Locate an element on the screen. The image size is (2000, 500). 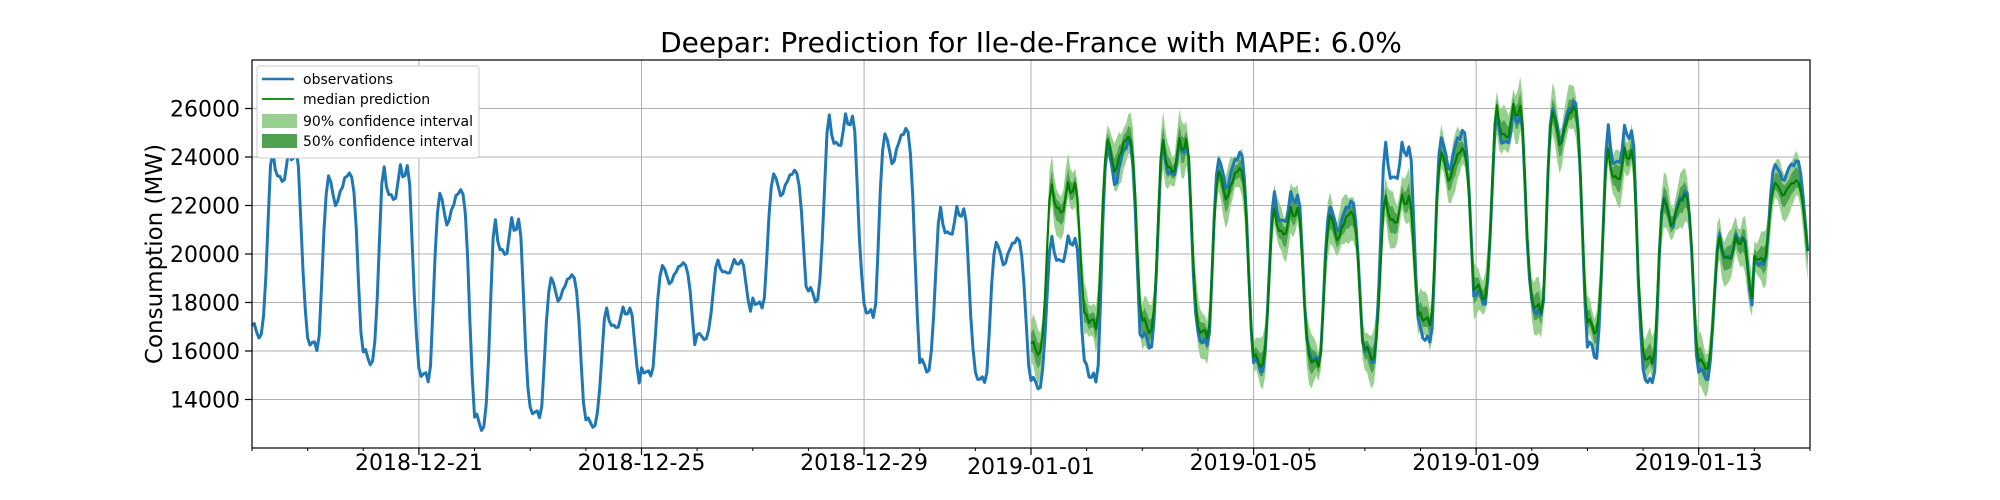
y-tick-label: 14000 is located at coordinates (205, 401).